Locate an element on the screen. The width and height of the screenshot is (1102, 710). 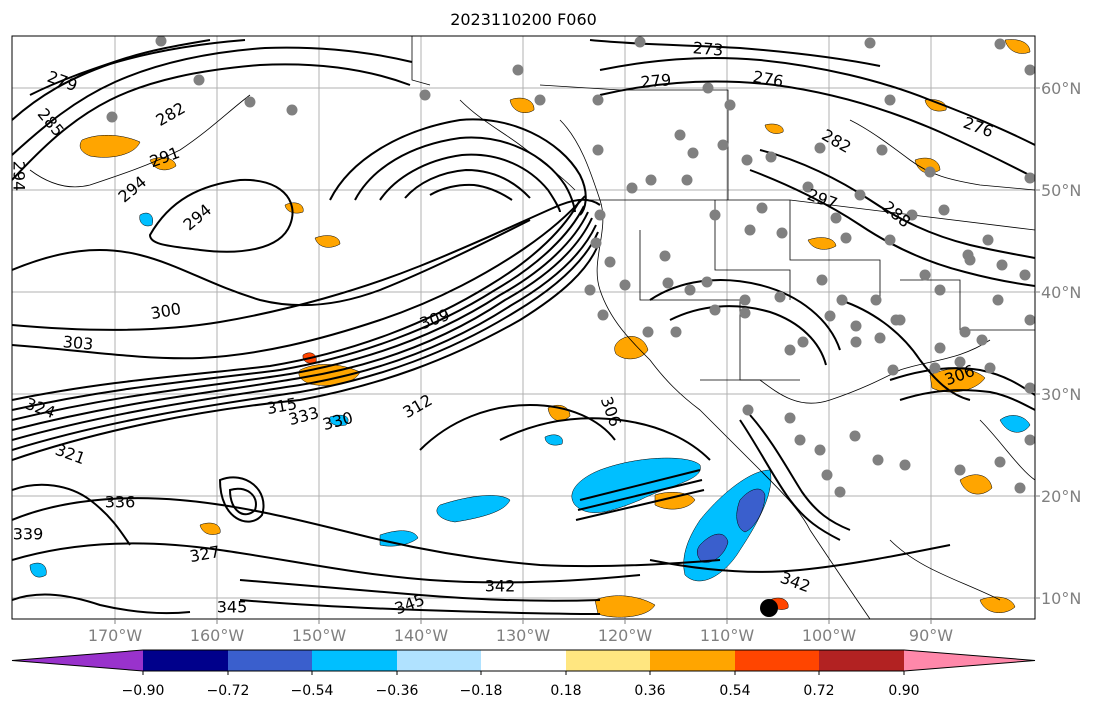
lat-tick-label: 50°N is located at coordinates (1061, 190).